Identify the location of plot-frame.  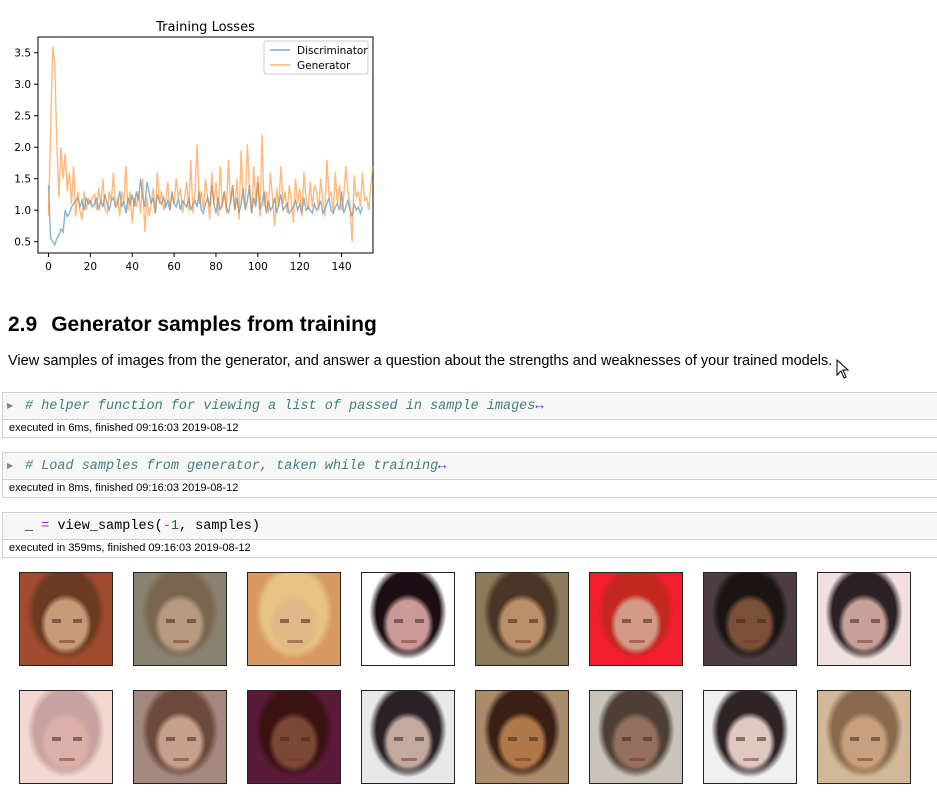
(205, 145).